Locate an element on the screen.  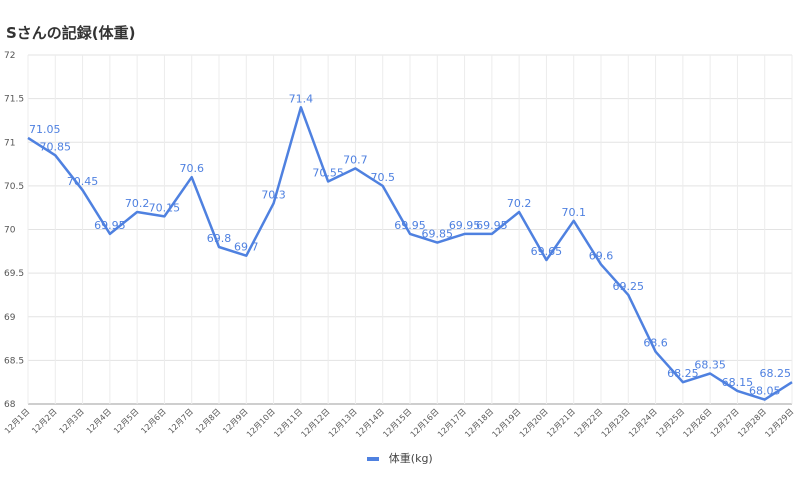
x-tick-label: 12月26日 is located at coordinates (697, 423).